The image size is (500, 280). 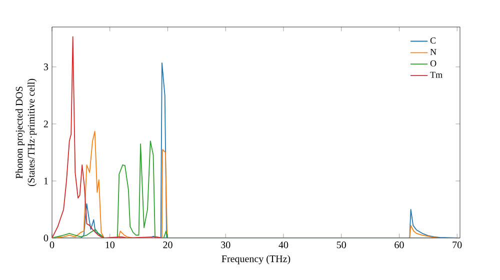 I want to click on legend-label: Tm, so click(x=436, y=75).